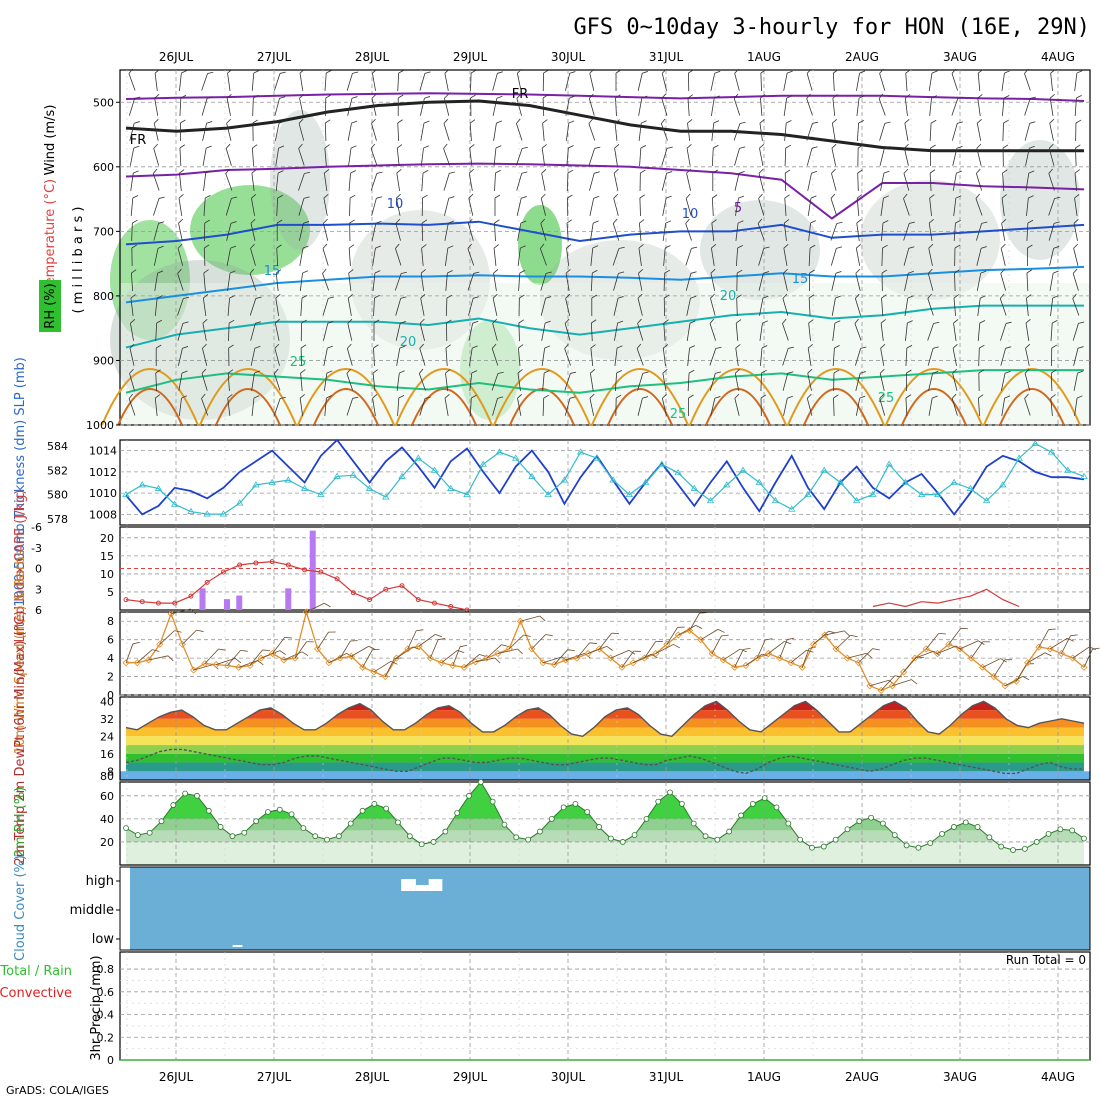 This screenshot has height=1100, width=1100. Describe the element at coordinates (138, 140) in the screenshot. I see `contour-label: FR` at that location.